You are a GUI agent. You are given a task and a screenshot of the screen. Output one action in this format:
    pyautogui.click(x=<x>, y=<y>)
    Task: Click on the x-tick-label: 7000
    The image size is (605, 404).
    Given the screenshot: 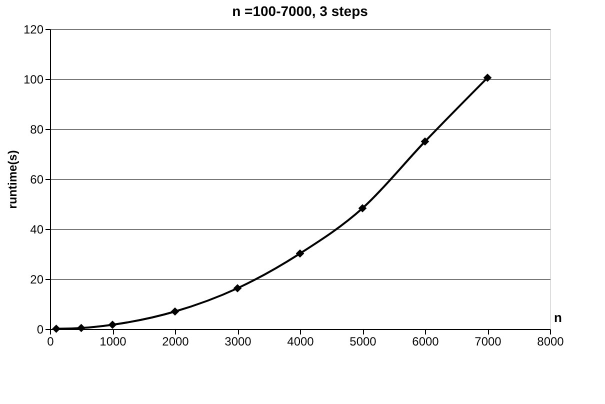 What is the action you would take?
    pyautogui.click(x=488, y=341)
    